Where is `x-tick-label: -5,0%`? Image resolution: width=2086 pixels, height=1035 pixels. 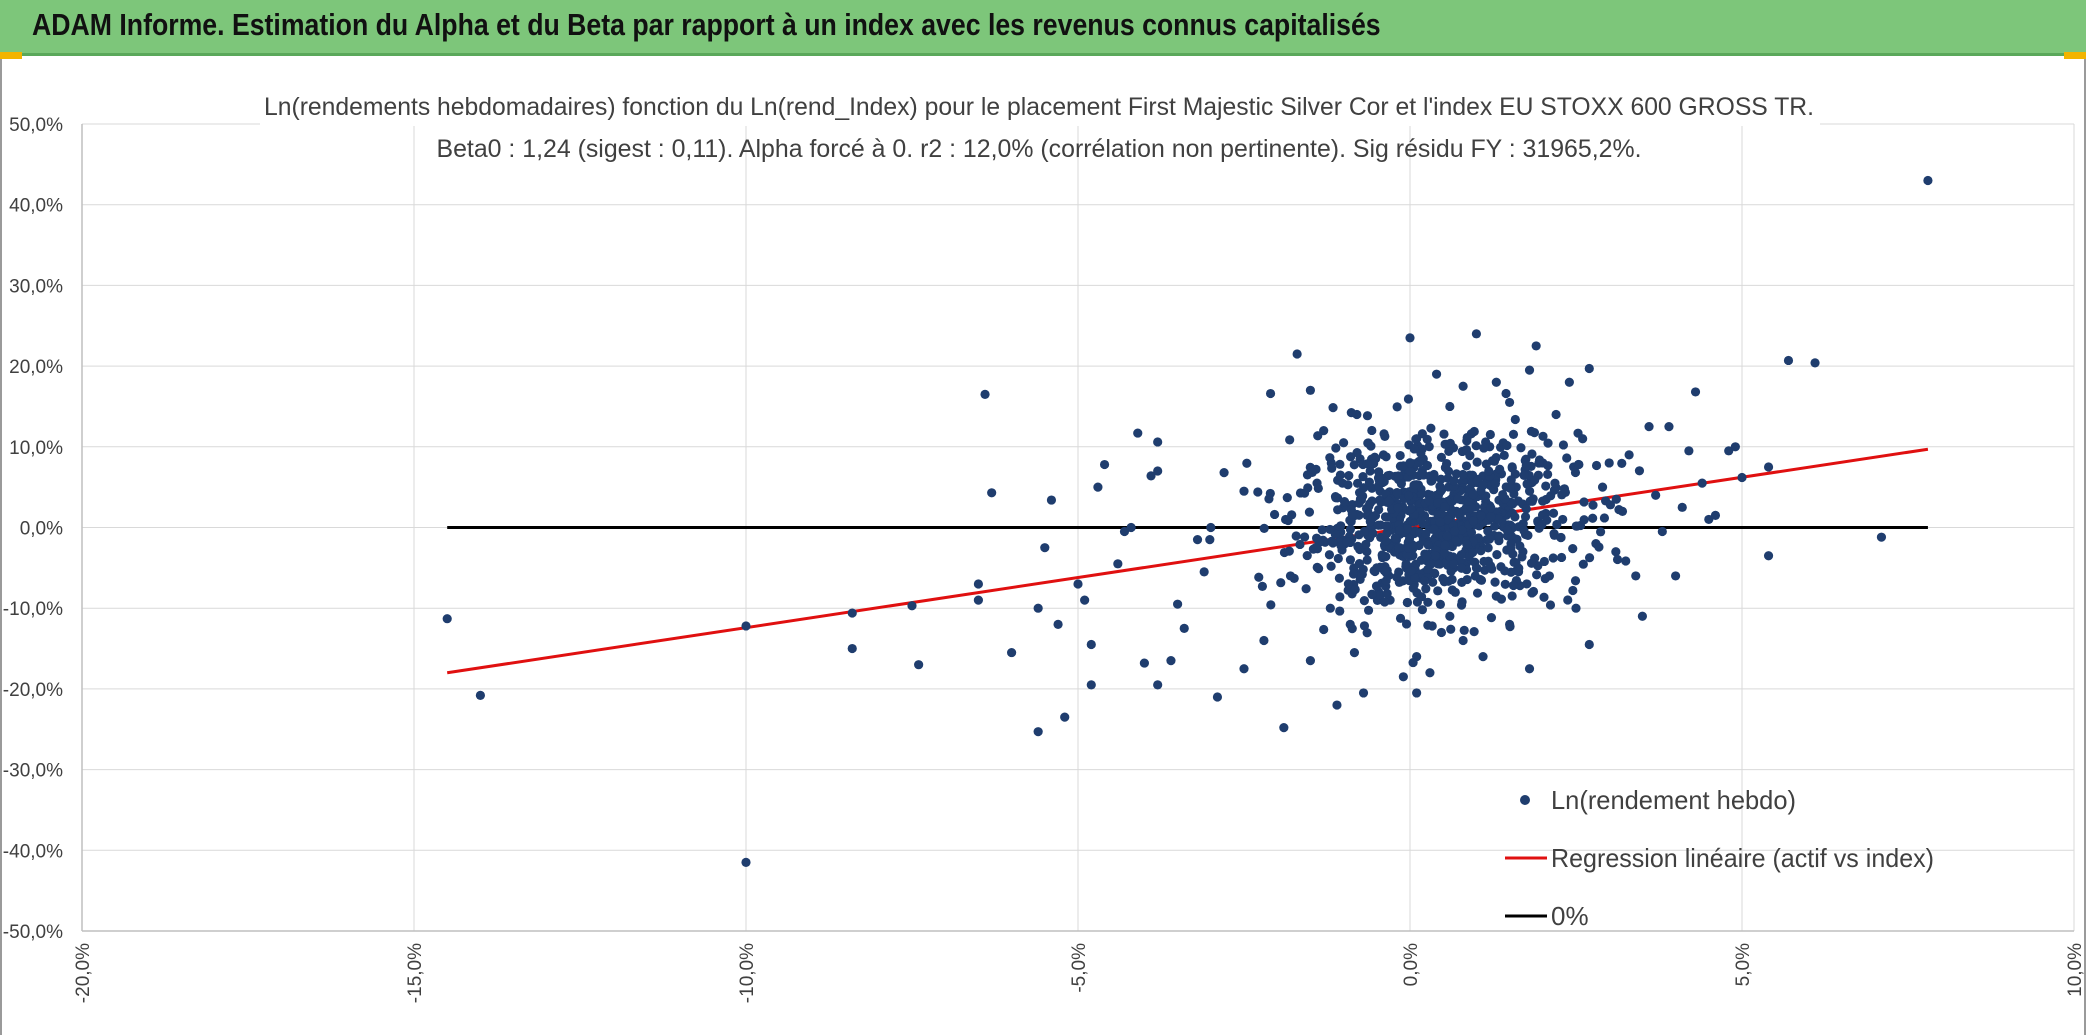
x-tick-label: -5,0% is located at coordinates (1079, 968).